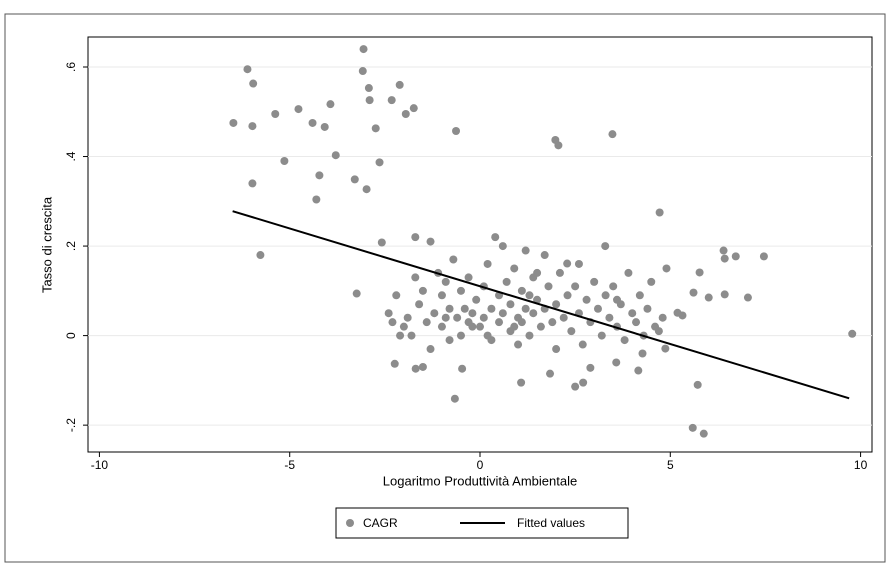 This screenshot has height=568, width=891. Describe the element at coordinates (480, 465) in the screenshot. I see `x-tick-label: 0` at that location.